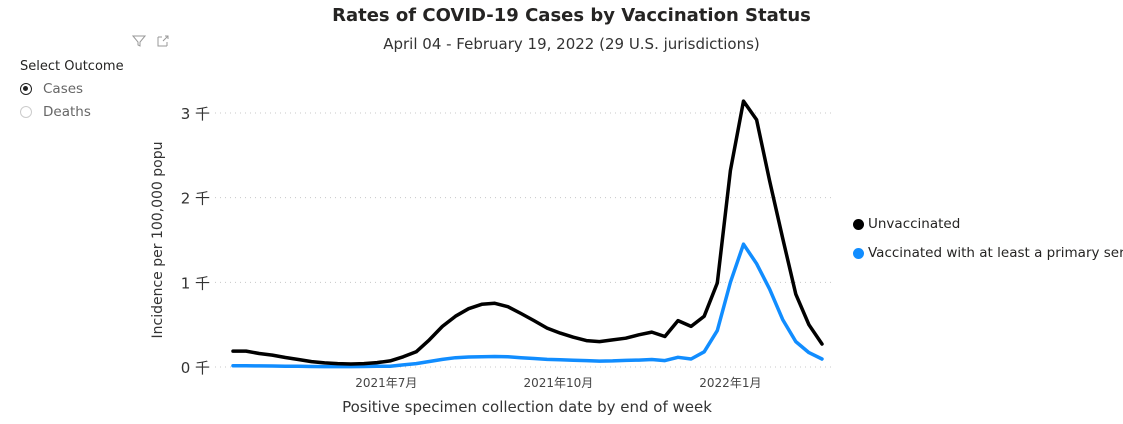 Image resolution: width=1123 pixels, height=424 pixels. Describe the element at coordinates (195, 199) in the screenshot. I see `y-tick-label: 2 千` at that location.